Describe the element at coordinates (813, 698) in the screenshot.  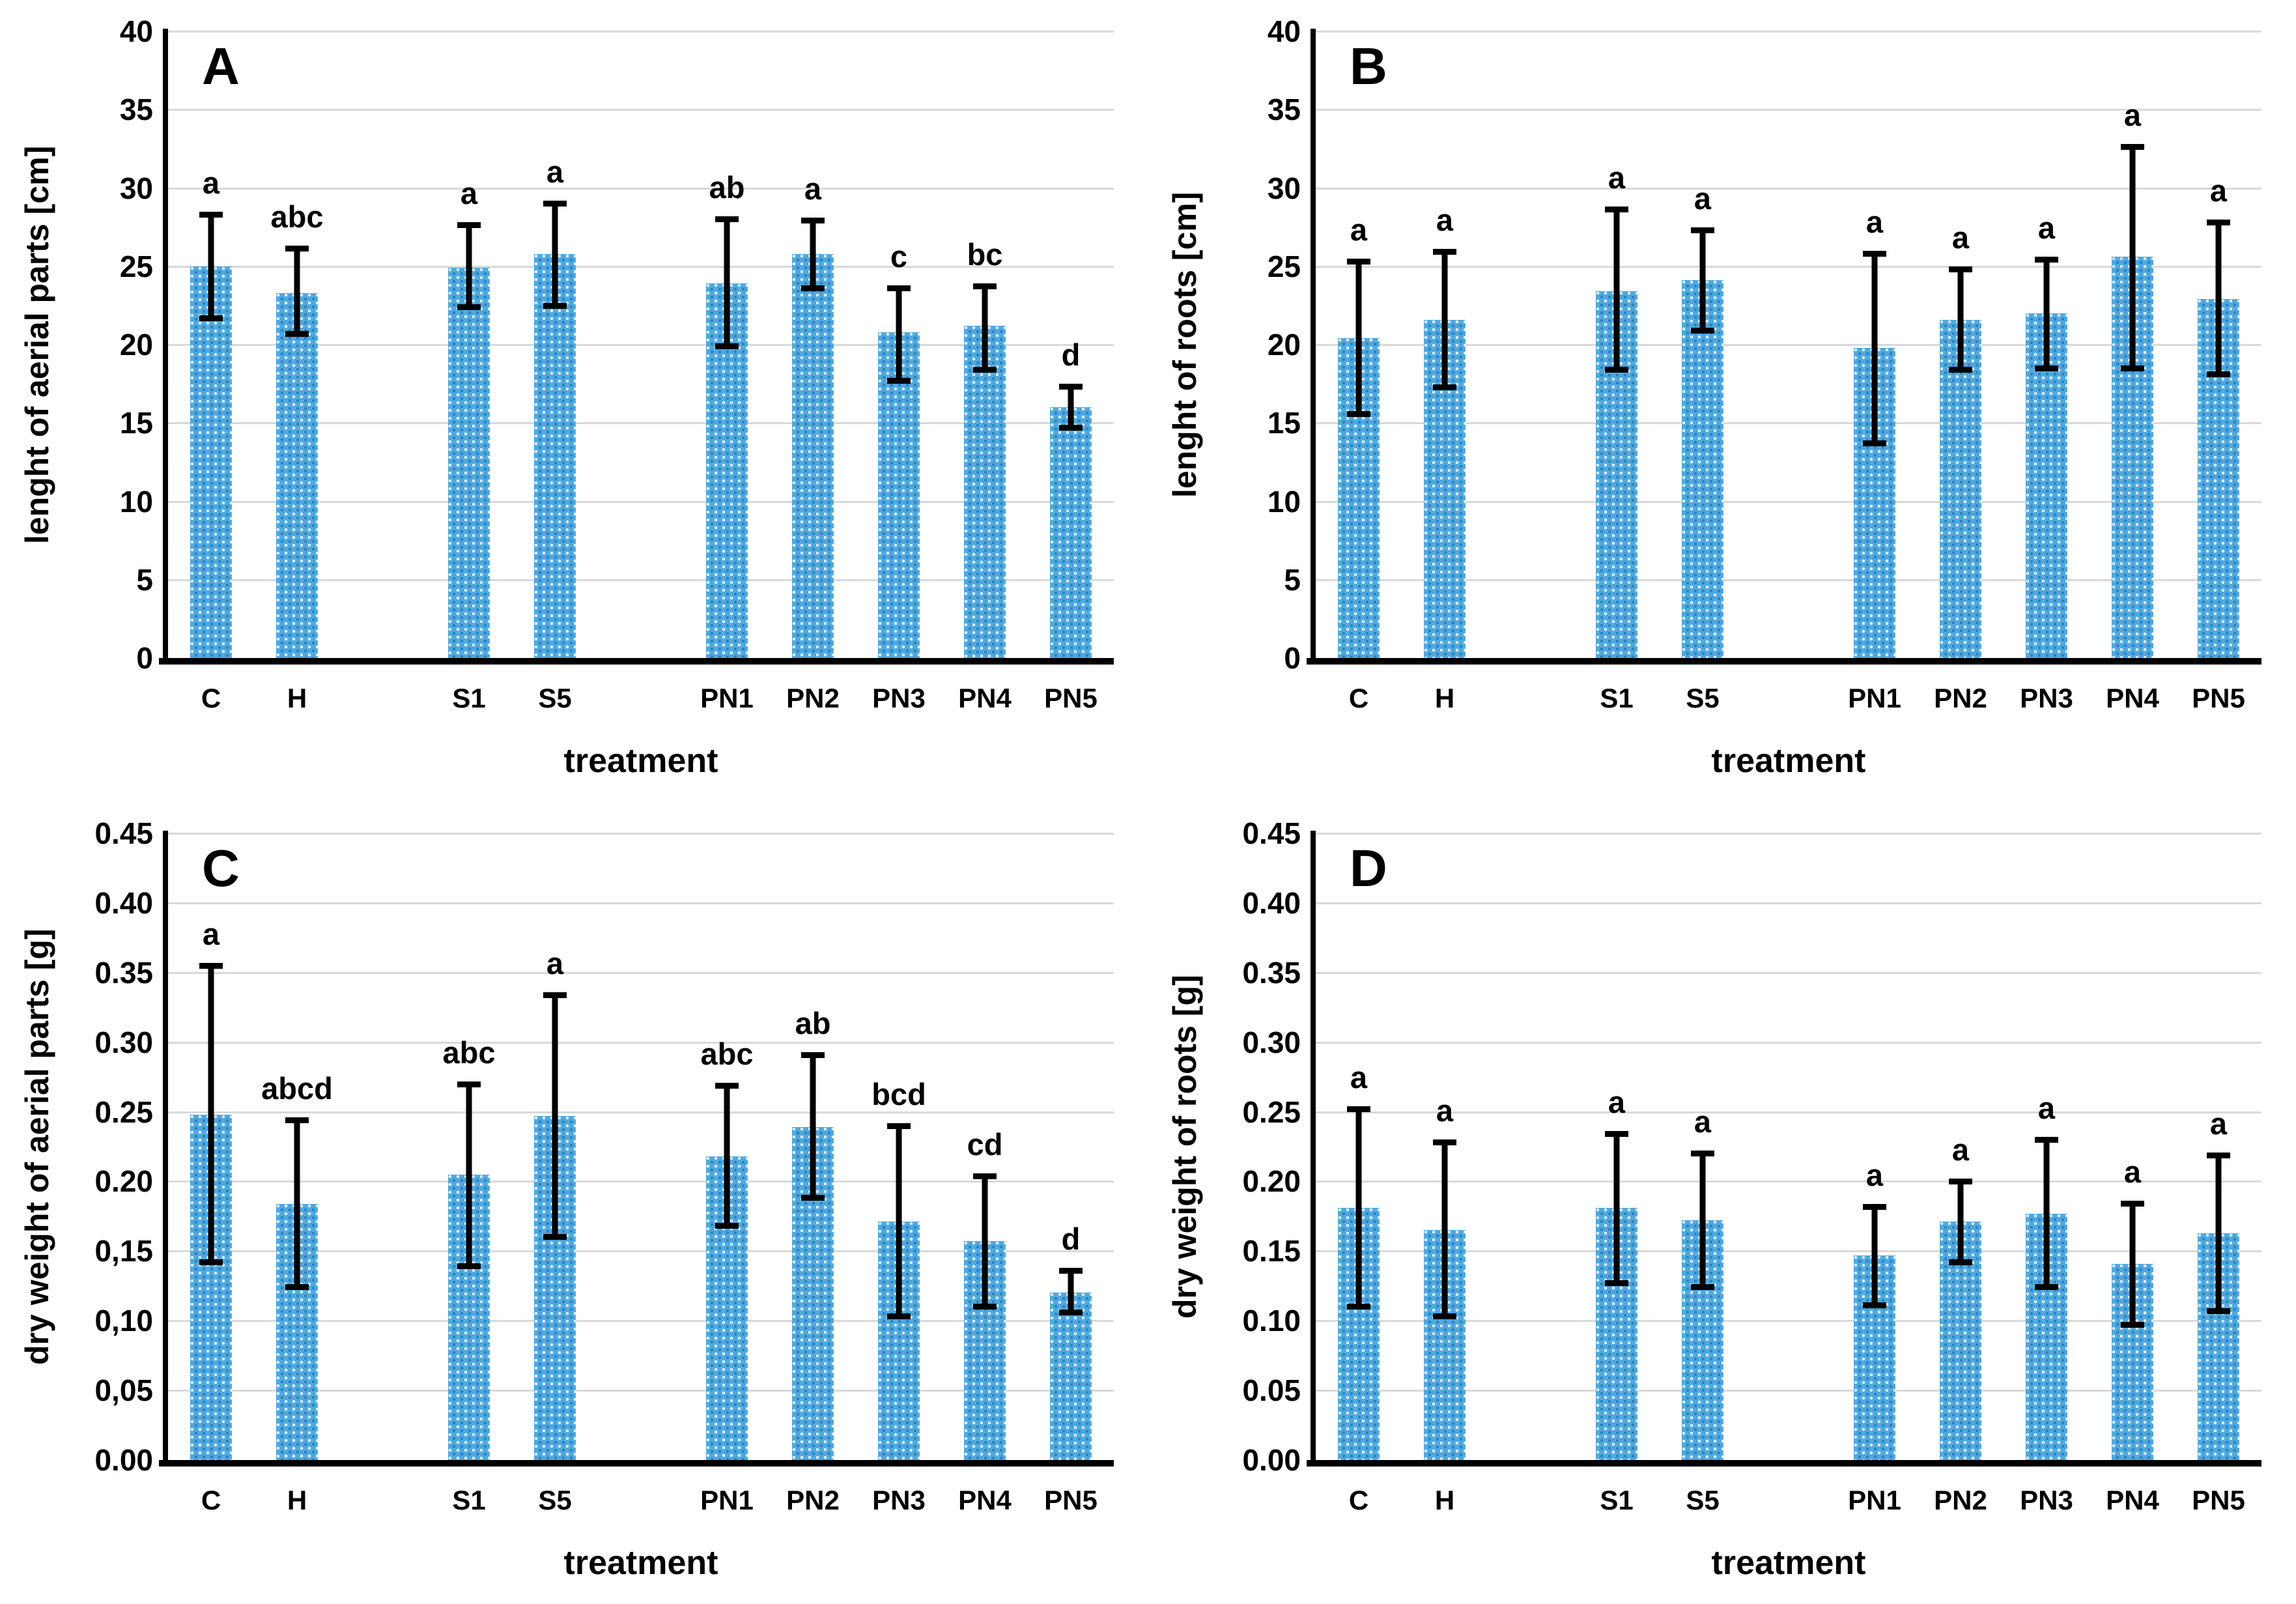
I see `x-tick-label-PN2: PN2` at that location.